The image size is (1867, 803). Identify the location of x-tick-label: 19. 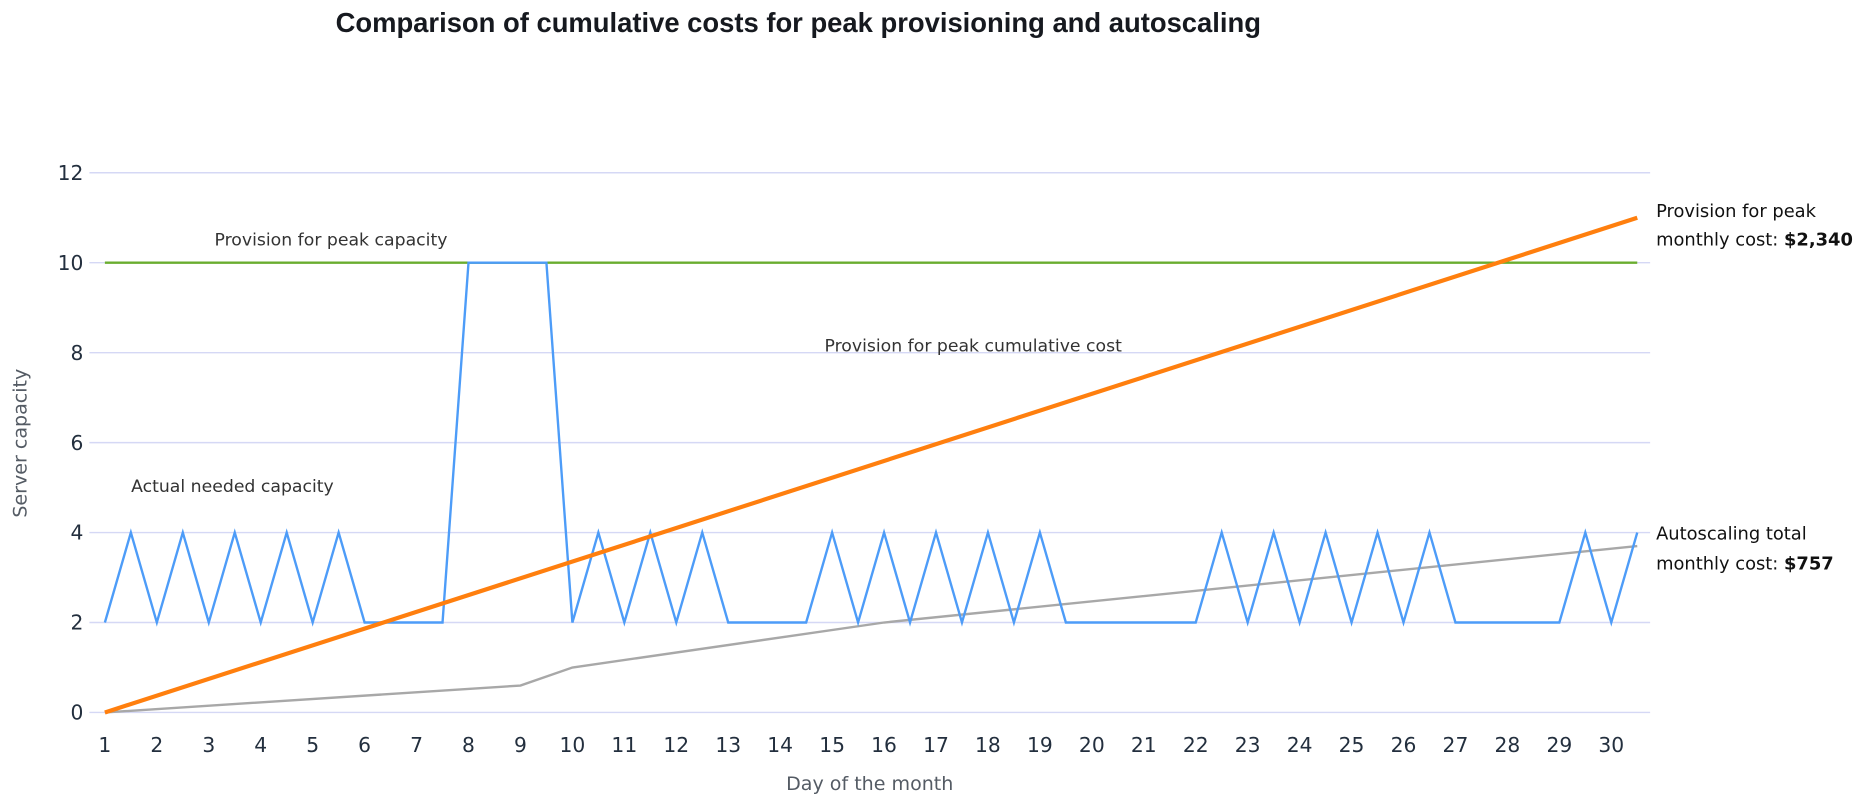
(1040, 745).